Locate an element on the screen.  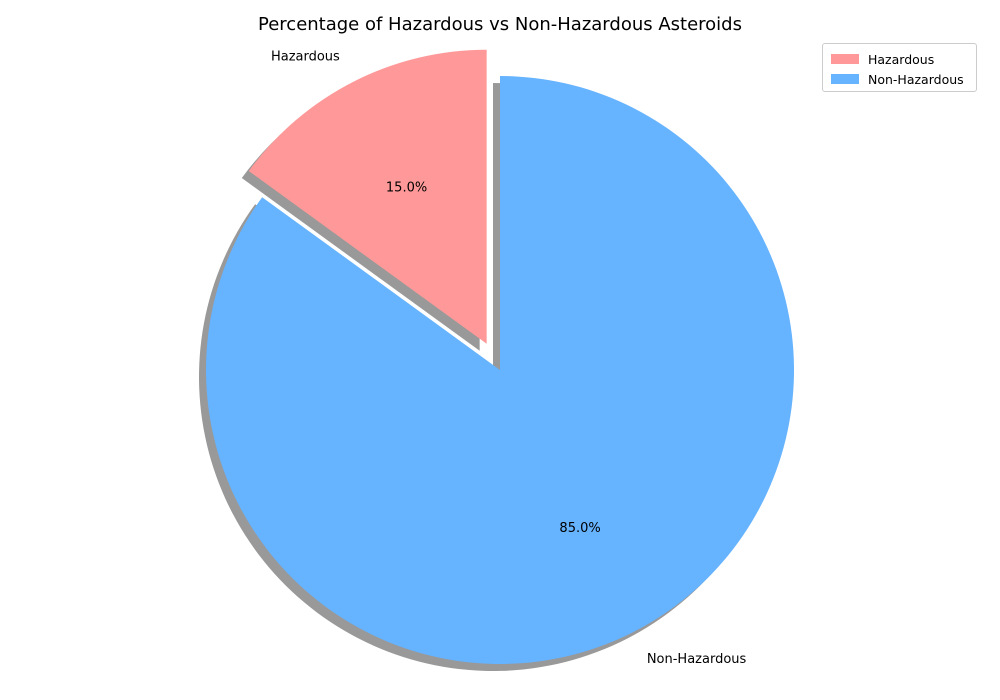
legend: Hazardous Non-Hazardous is located at coordinates (899, 67).